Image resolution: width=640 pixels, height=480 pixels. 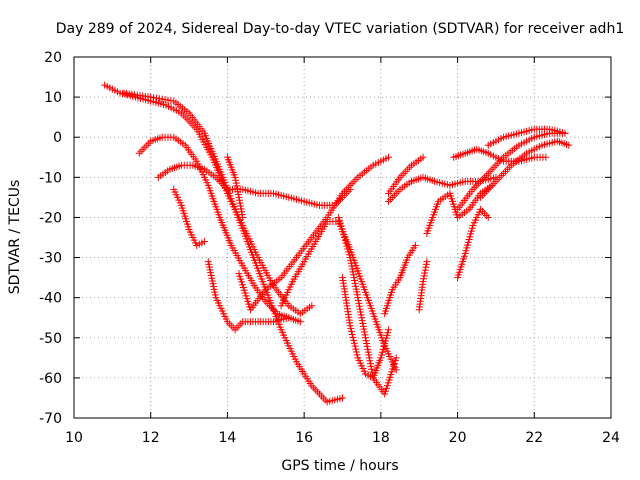 What do you see at coordinates (50, 339) in the screenshot?
I see `y-tick-label: -50` at bounding box center [50, 339].